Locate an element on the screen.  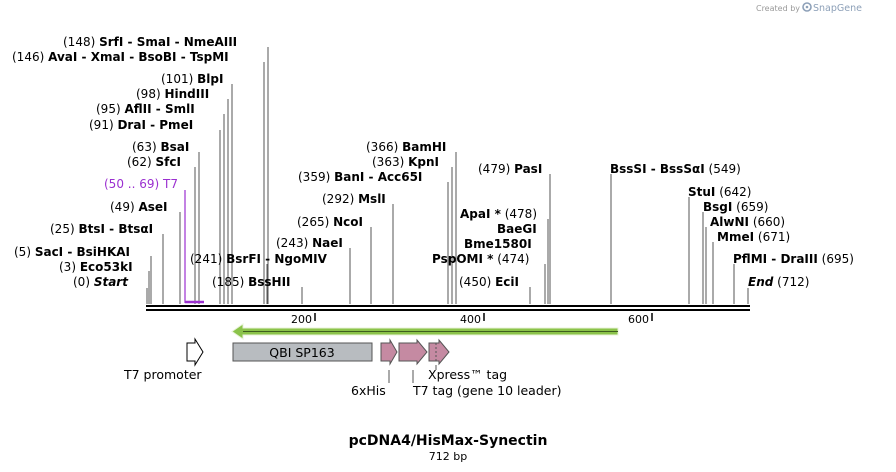
site-label-pspomi: PspOMI * (474) is located at coordinates (481, 259).